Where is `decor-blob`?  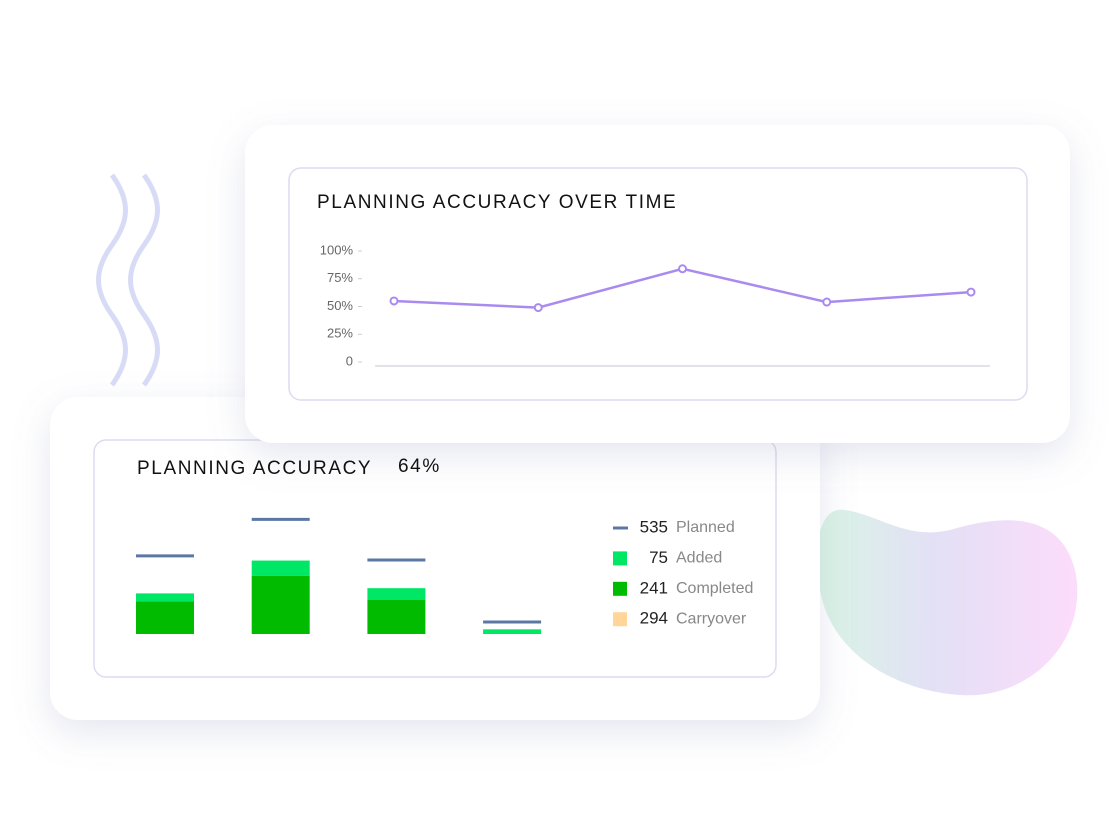
decor-blob is located at coordinates (947, 602).